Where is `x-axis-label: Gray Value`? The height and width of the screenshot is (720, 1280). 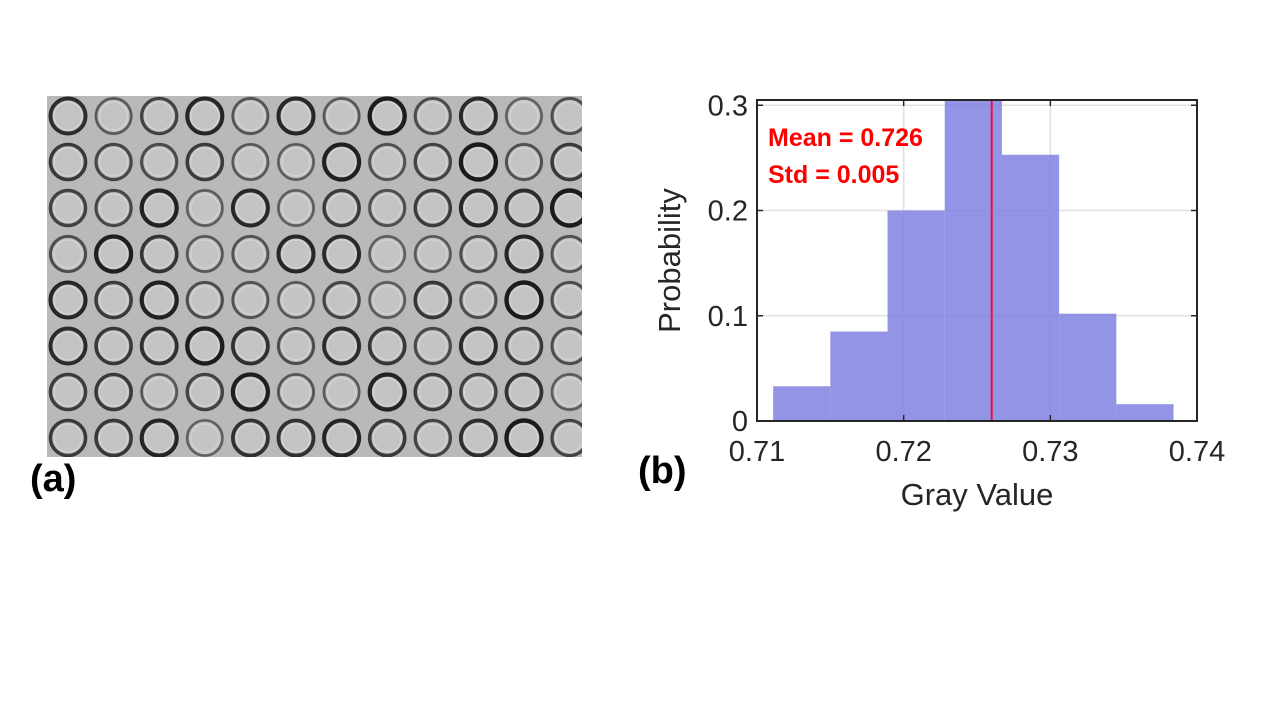 x-axis-label: Gray Value is located at coordinates (977, 494).